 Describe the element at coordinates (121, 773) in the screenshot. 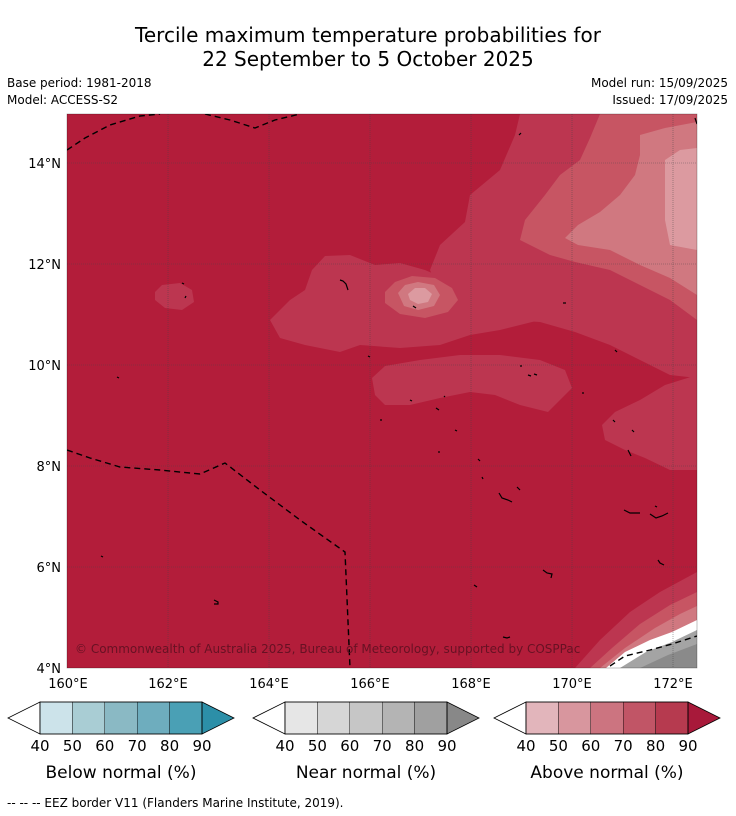

I see `colorbar-title: Below normal (%)` at that location.